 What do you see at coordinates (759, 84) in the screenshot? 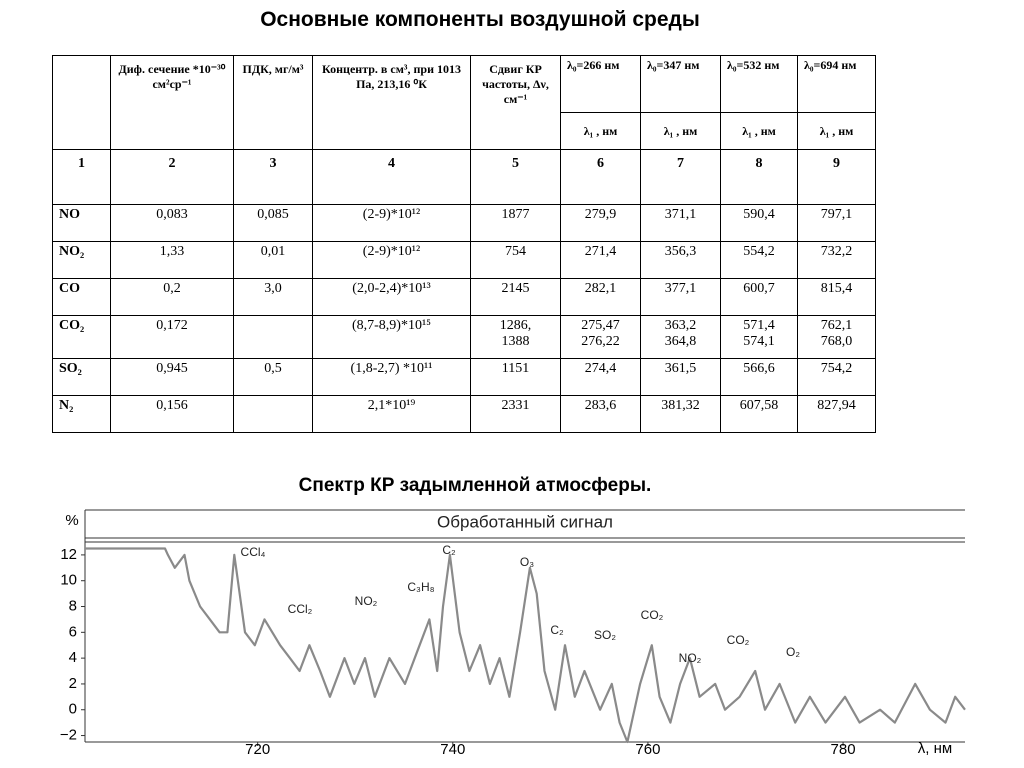
I see `table-cell: λ₀=532 нм` at bounding box center [759, 84].